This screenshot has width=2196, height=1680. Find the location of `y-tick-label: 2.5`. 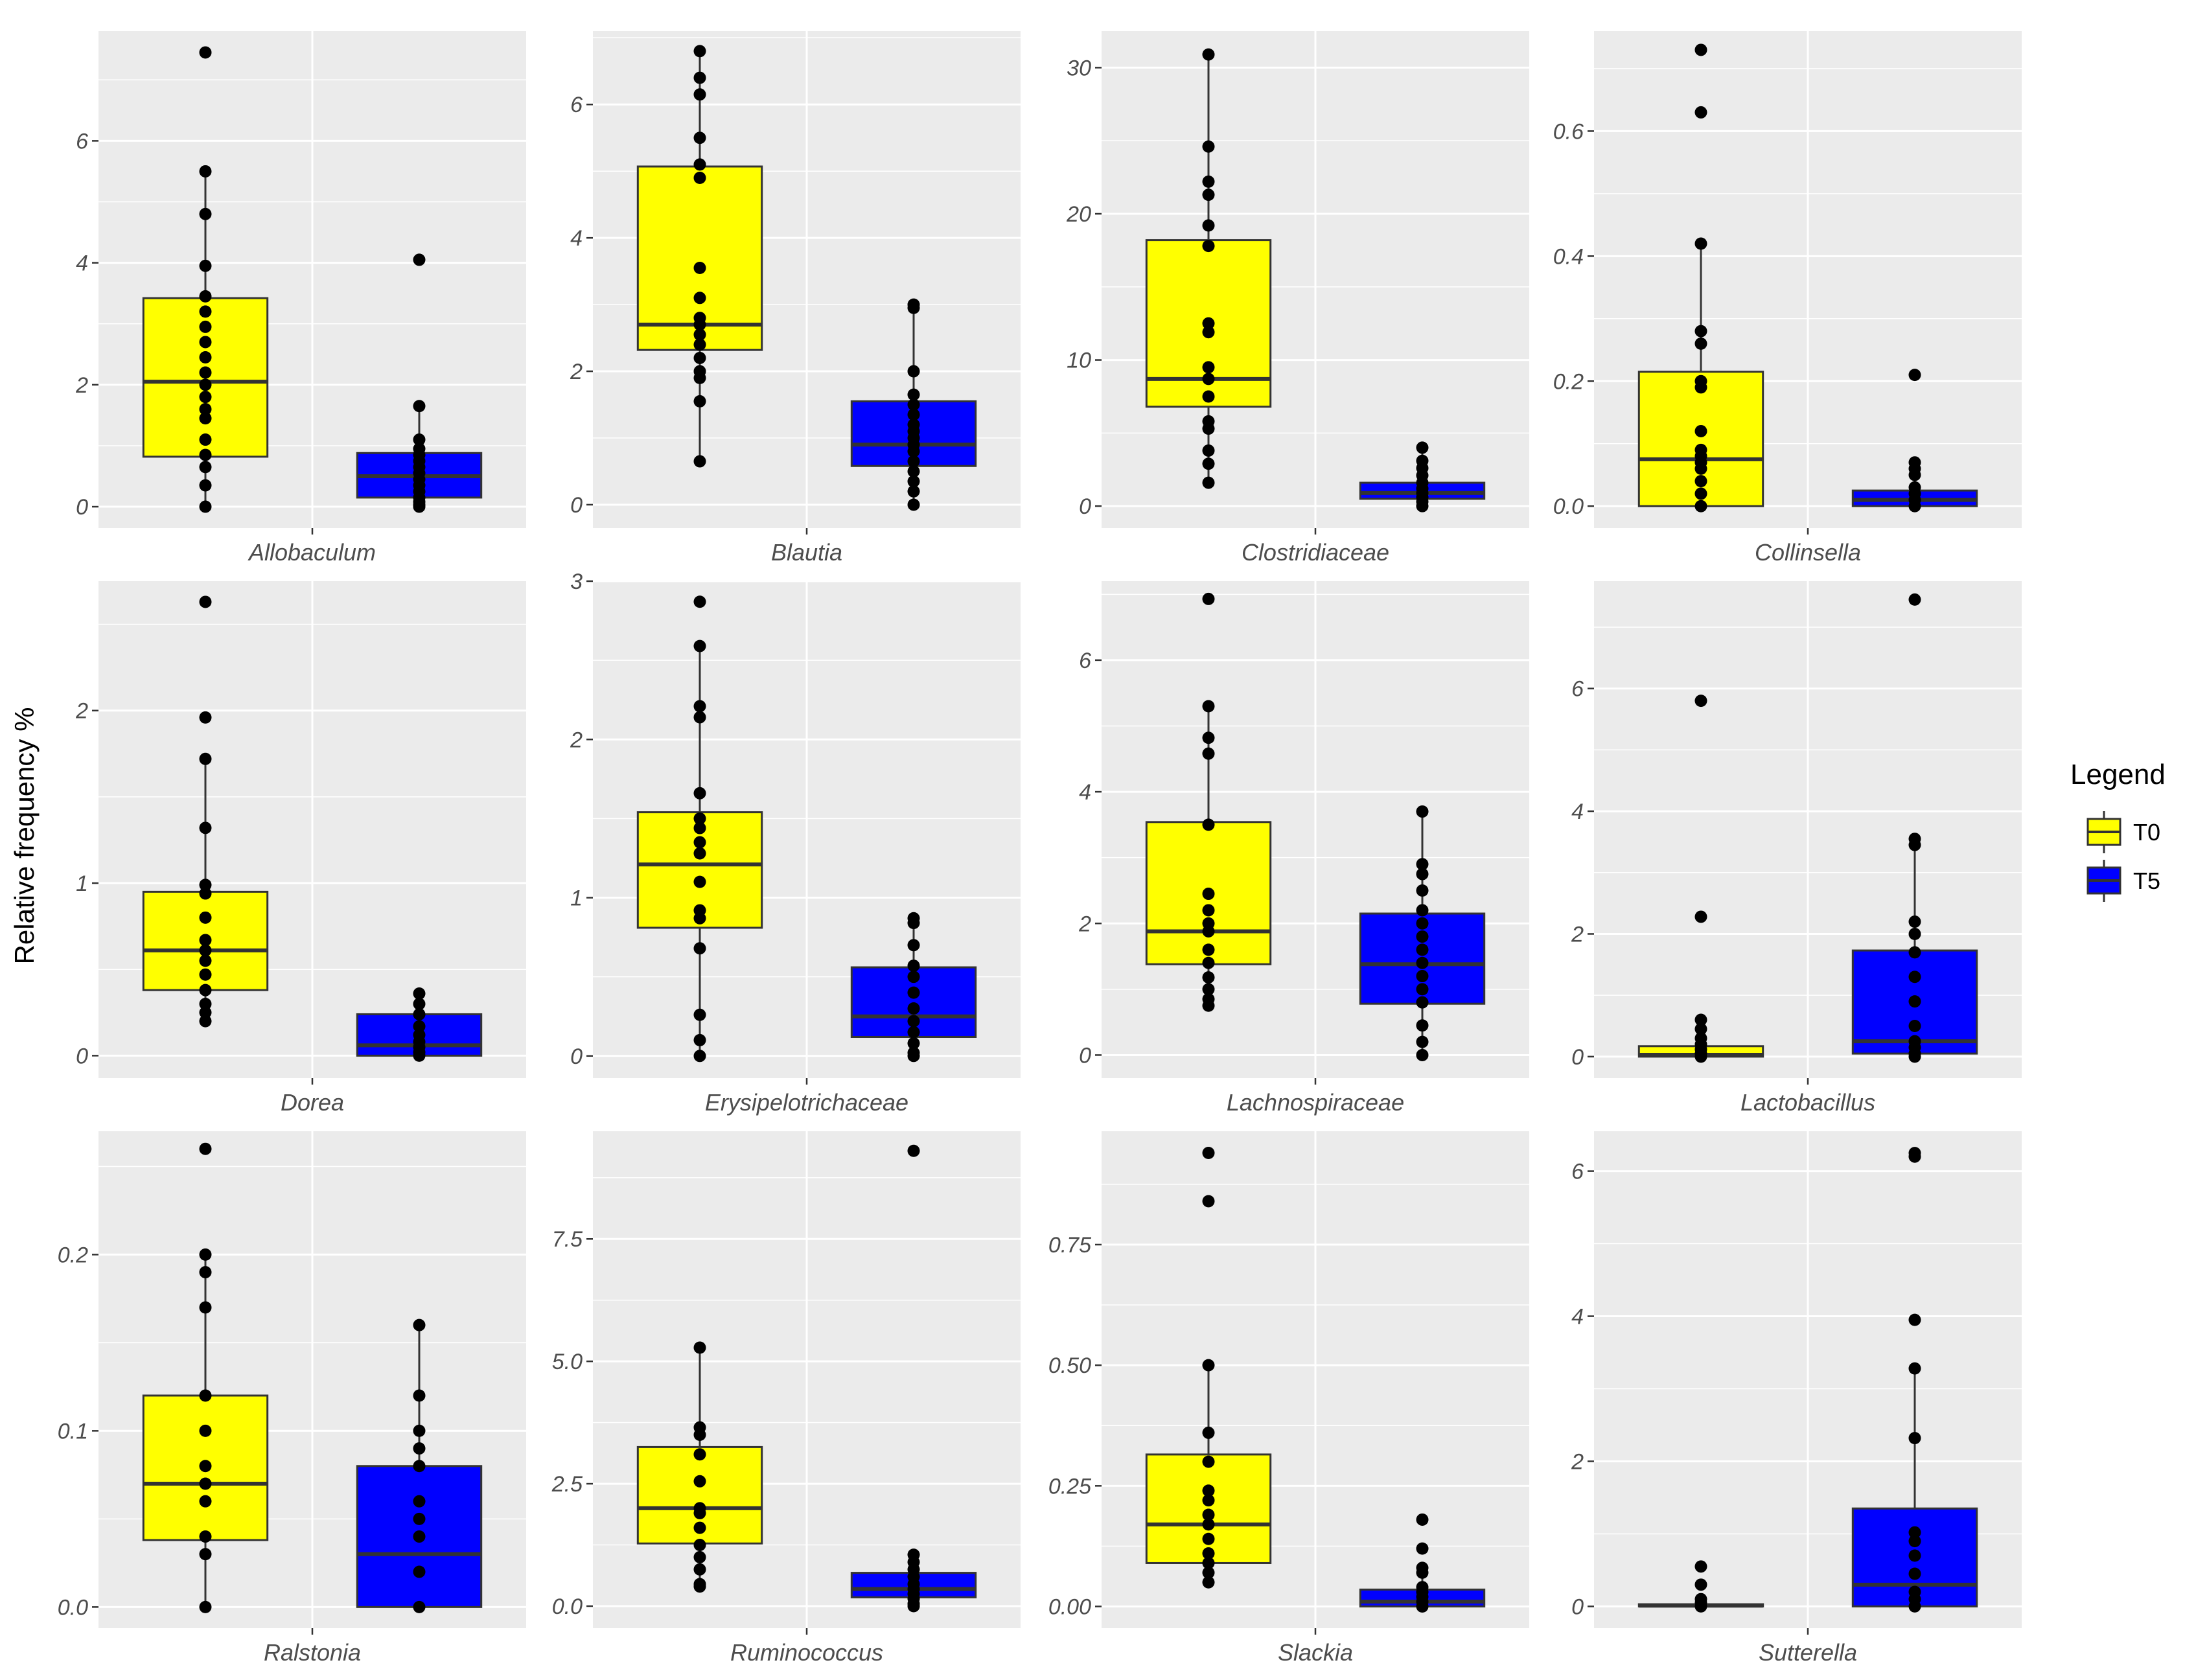

y-tick-label: 2.5 is located at coordinates (567, 1484).